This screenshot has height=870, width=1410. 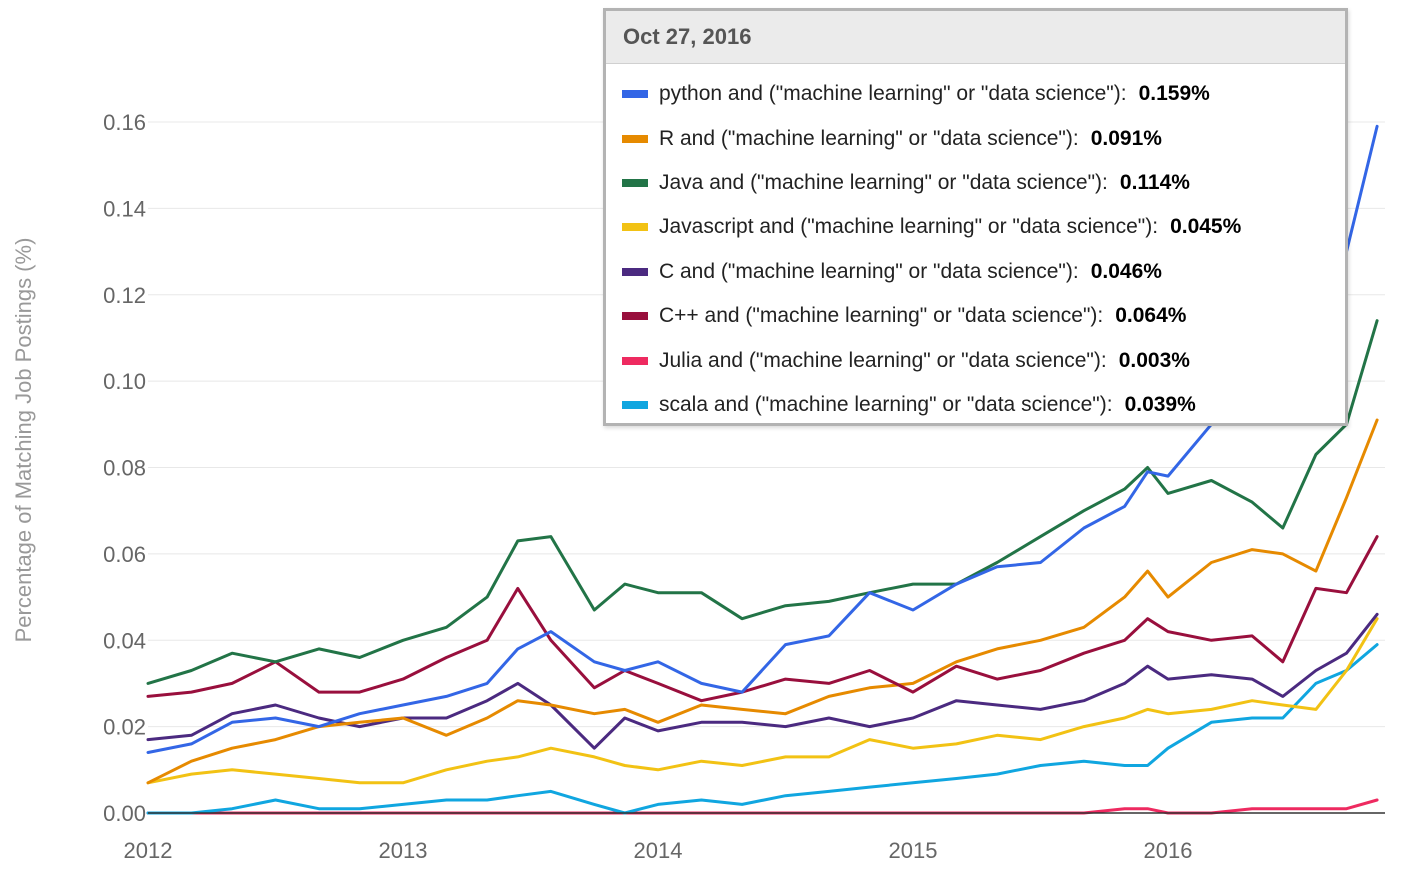 I want to click on y-tick-label: 0.02, so click(x=124, y=727).